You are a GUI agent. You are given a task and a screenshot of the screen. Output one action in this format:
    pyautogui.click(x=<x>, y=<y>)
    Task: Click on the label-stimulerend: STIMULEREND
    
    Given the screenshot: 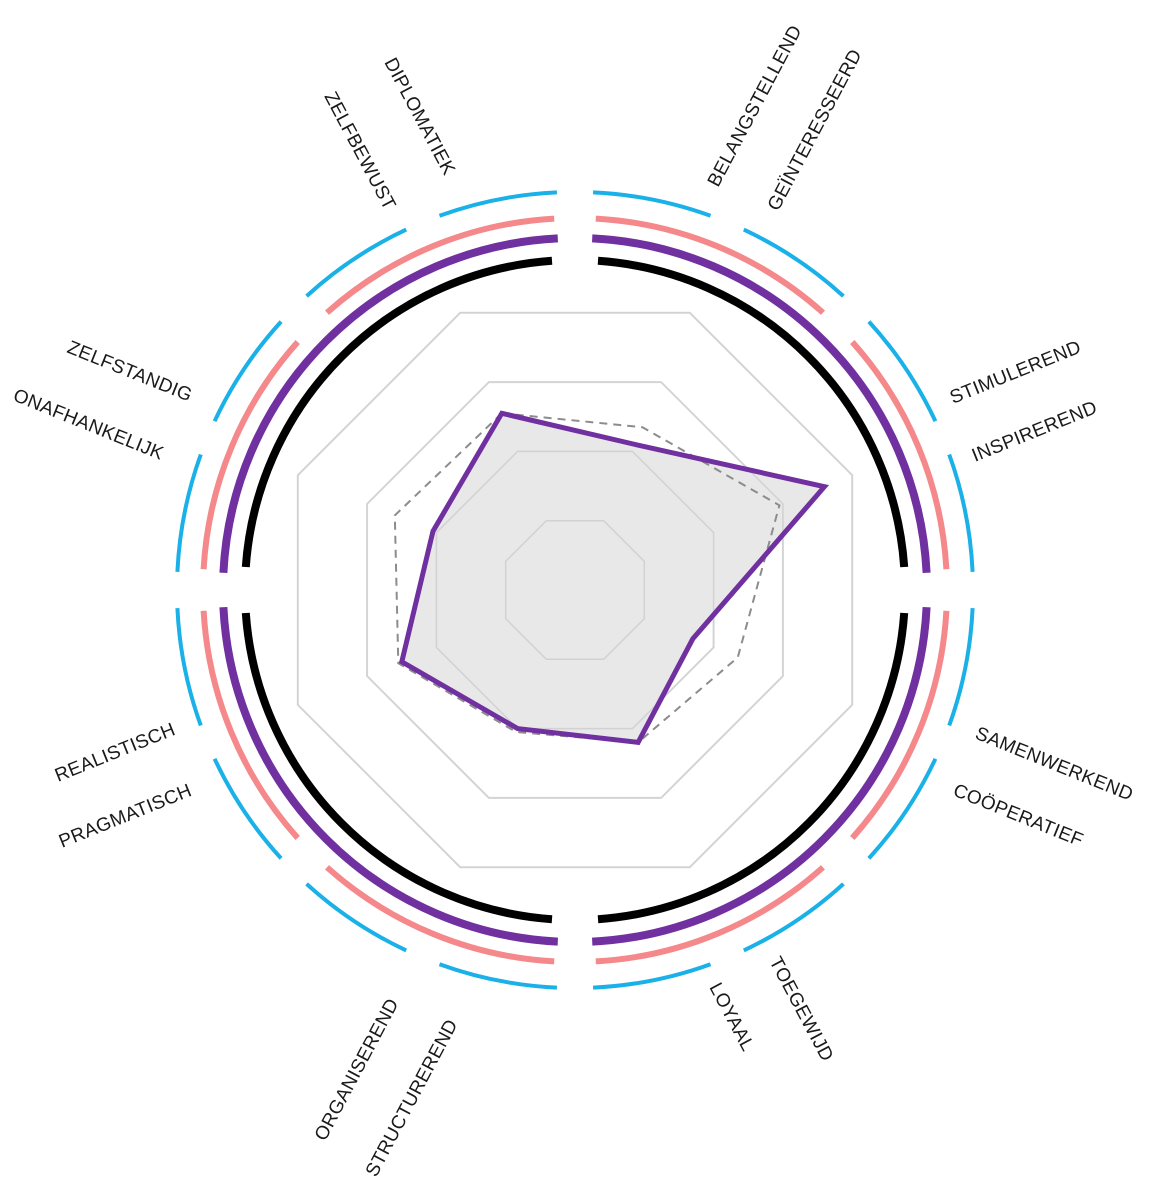 What is the action you would take?
    pyautogui.click(x=1015, y=373)
    